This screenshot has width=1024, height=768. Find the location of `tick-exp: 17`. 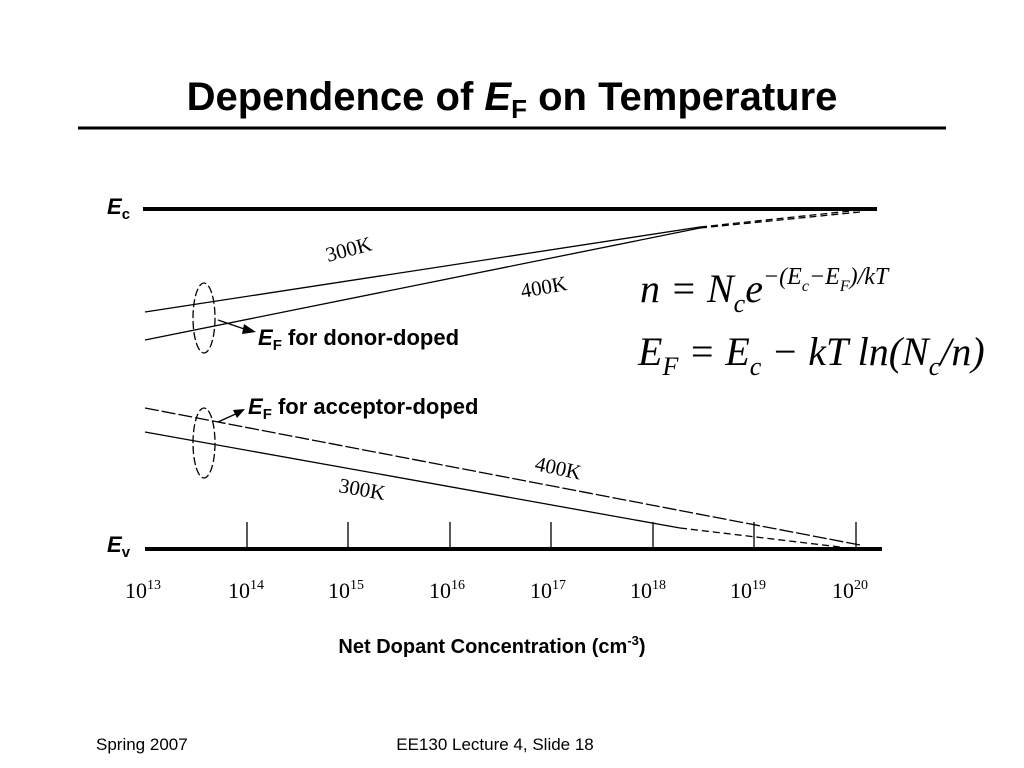

tick-exp: 17 is located at coordinates (559, 585).